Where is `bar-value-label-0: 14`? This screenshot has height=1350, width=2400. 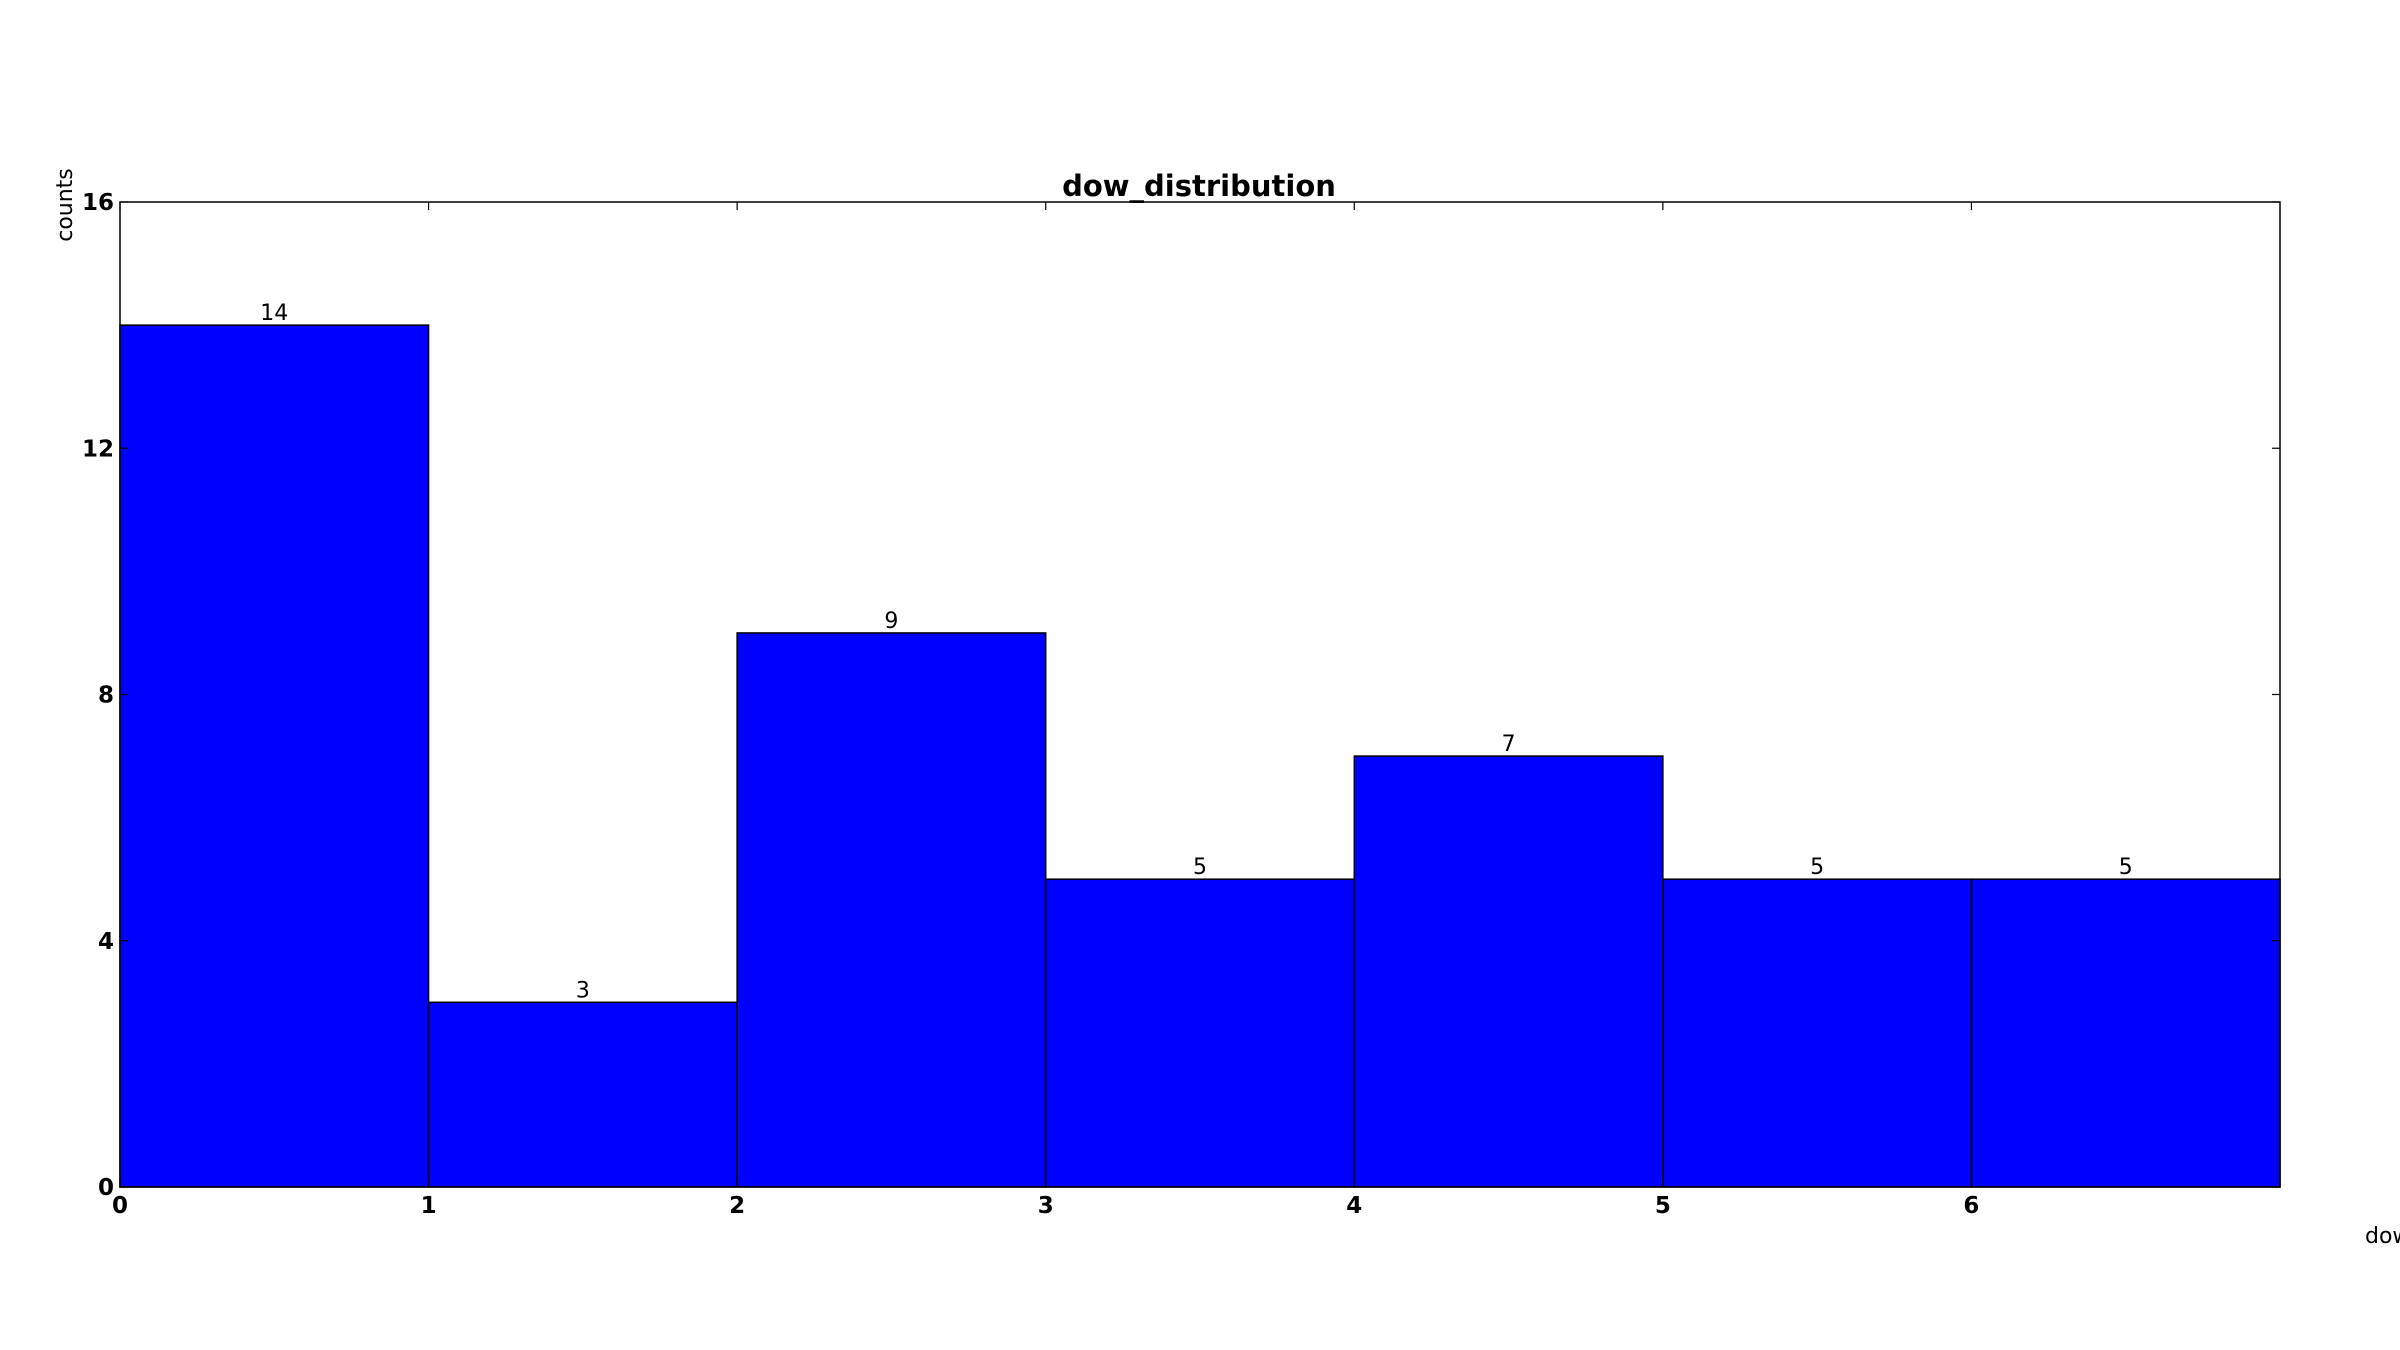
bar-value-label-0: 14 is located at coordinates (274, 313).